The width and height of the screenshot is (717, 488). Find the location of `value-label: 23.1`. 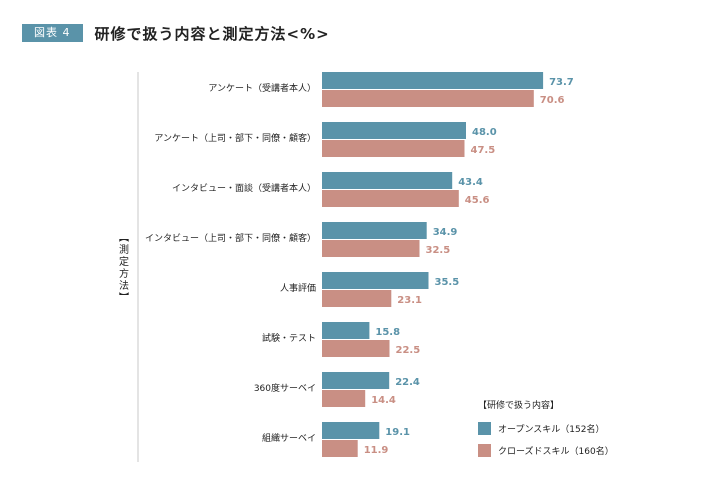

value-label: 23.1 is located at coordinates (409, 300).